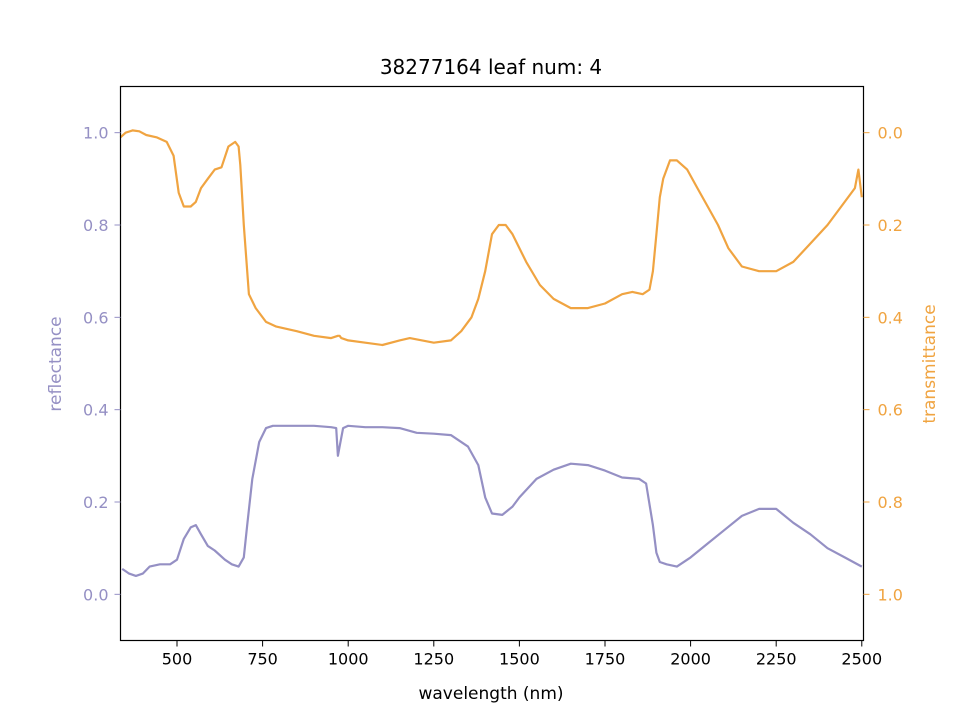  Describe the element at coordinates (56, 363) in the screenshot. I see `y-axis-left-label: reflectance` at that location.